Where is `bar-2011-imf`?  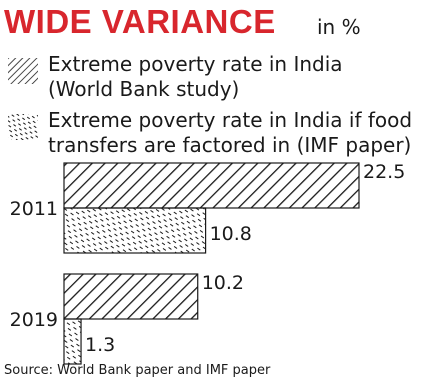 bar-2011-imf is located at coordinates (135, 230).